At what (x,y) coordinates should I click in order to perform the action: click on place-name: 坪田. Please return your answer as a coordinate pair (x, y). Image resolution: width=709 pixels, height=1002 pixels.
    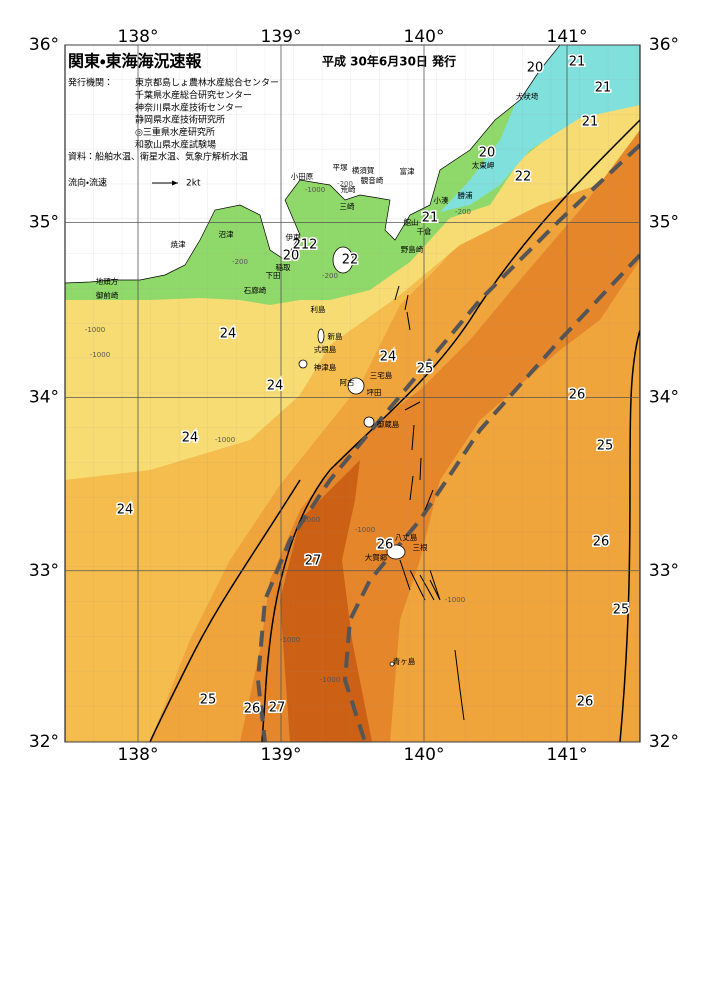
    Looking at the image, I should click on (374, 392).